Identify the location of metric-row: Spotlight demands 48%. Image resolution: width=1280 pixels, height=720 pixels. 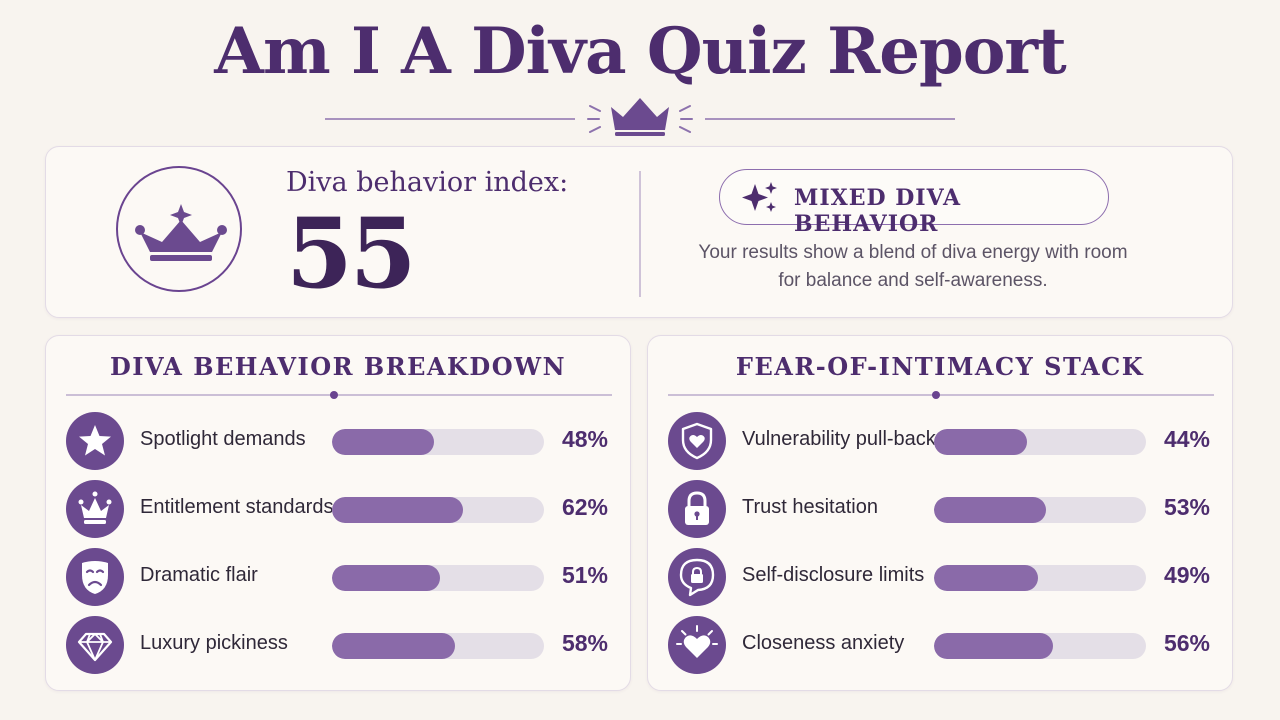
(339, 440).